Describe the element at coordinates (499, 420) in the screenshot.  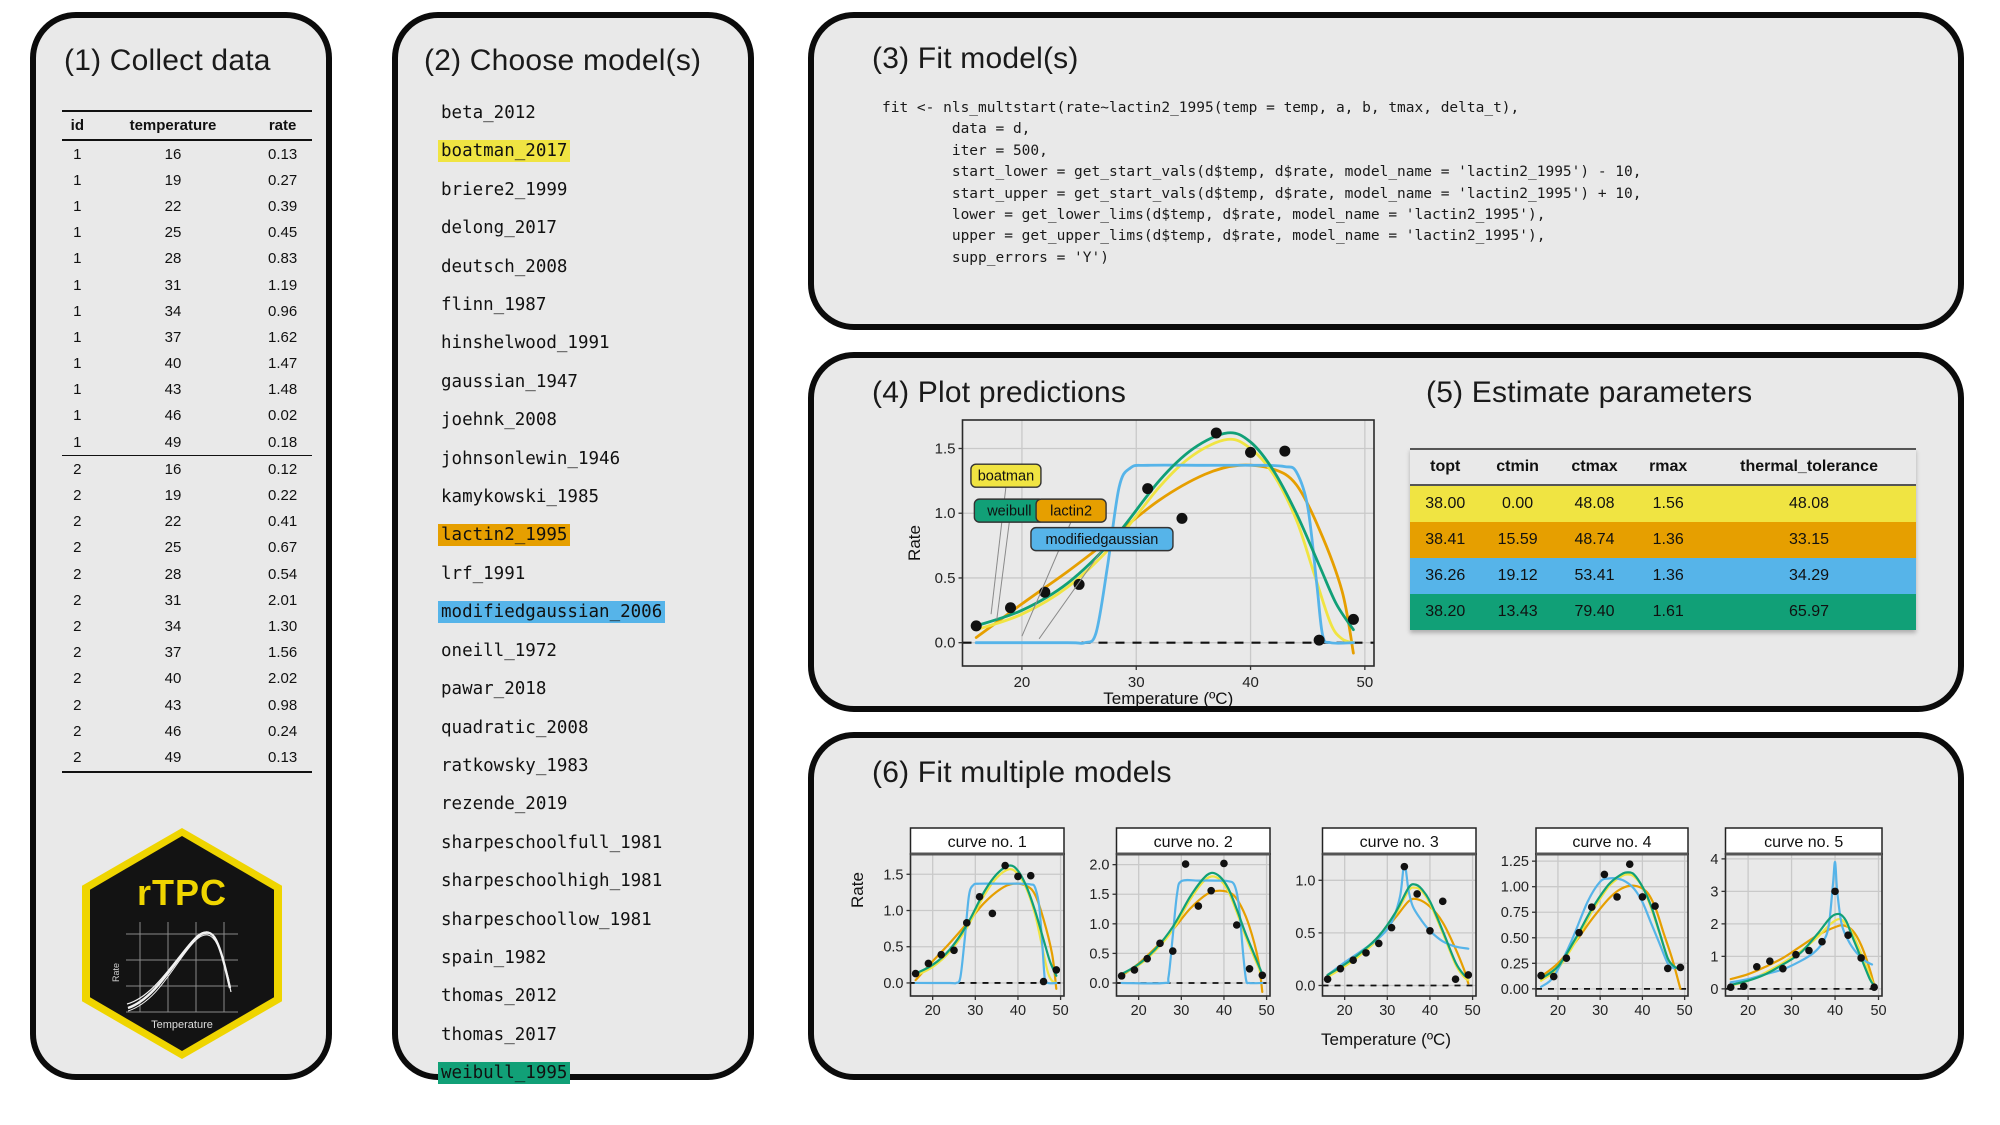
I see `model-label: joehnk_2008` at that location.